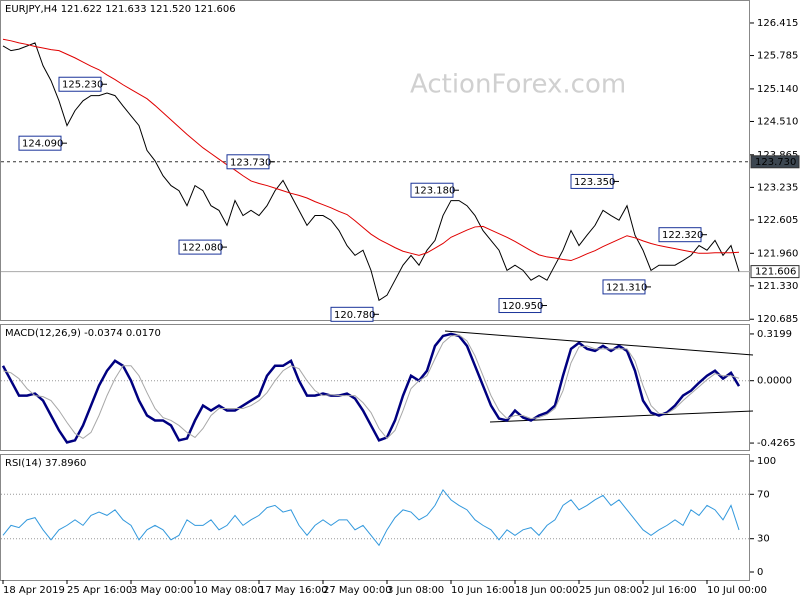 The width and height of the screenshot is (800, 600). What do you see at coordinates (774, 334) in the screenshot?
I see `y-tick-label: 0.3199` at bounding box center [774, 334].